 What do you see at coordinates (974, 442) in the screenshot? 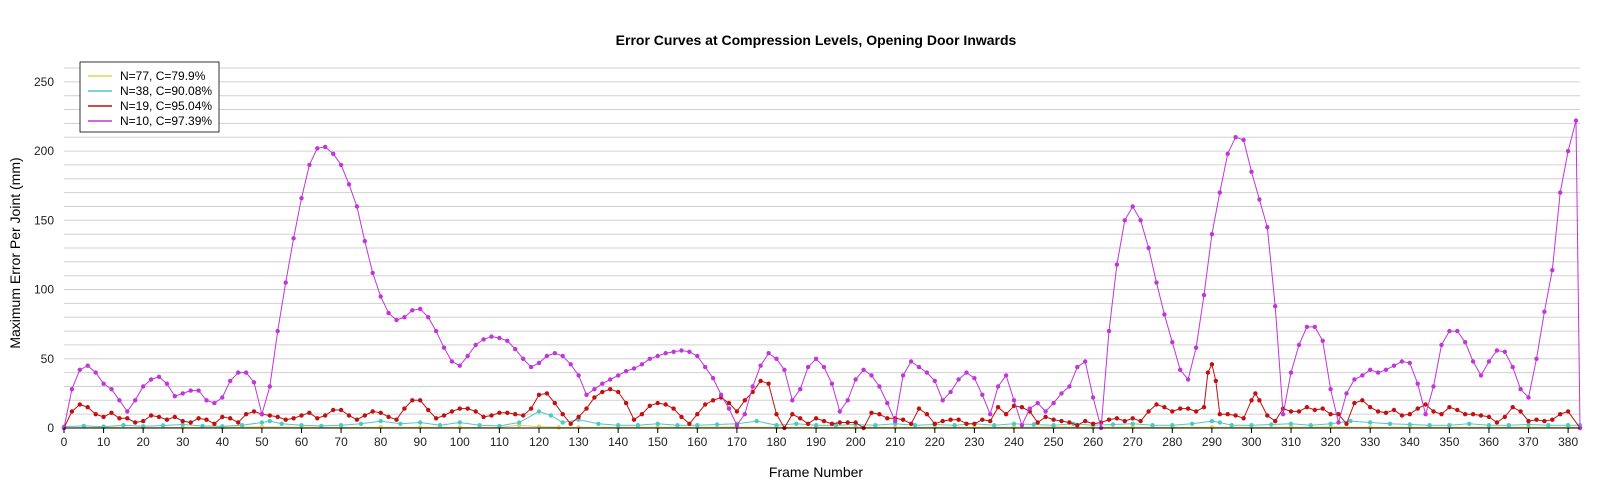
I see `x-tick-label: 230` at bounding box center [974, 442].